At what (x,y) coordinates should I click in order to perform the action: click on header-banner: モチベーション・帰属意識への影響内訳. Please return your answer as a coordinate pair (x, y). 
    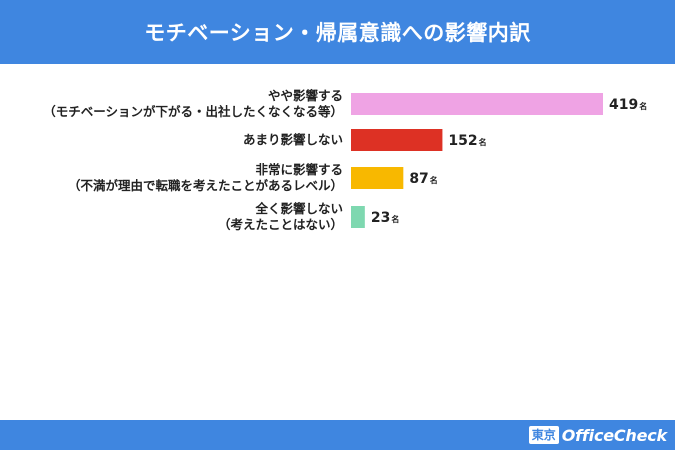
    Looking at the image, I should click on (337, 32).